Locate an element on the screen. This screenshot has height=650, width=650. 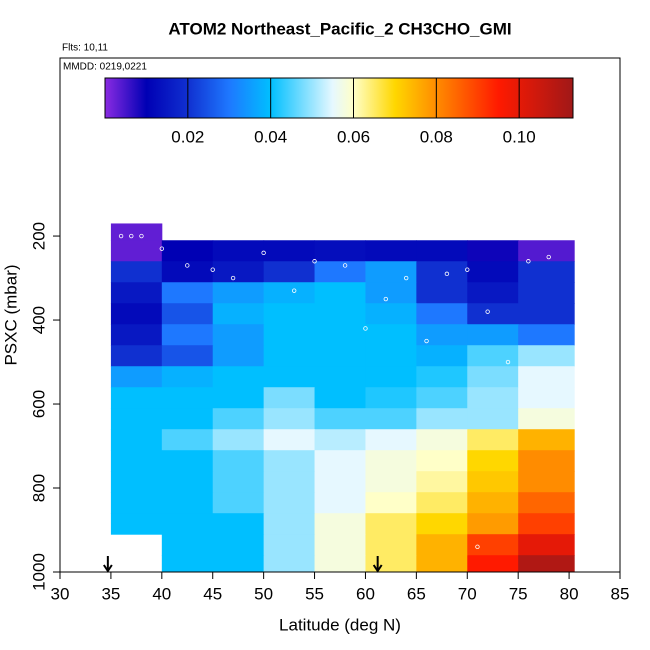
x-tick-label: 85 is located at coordinates (620, 593).